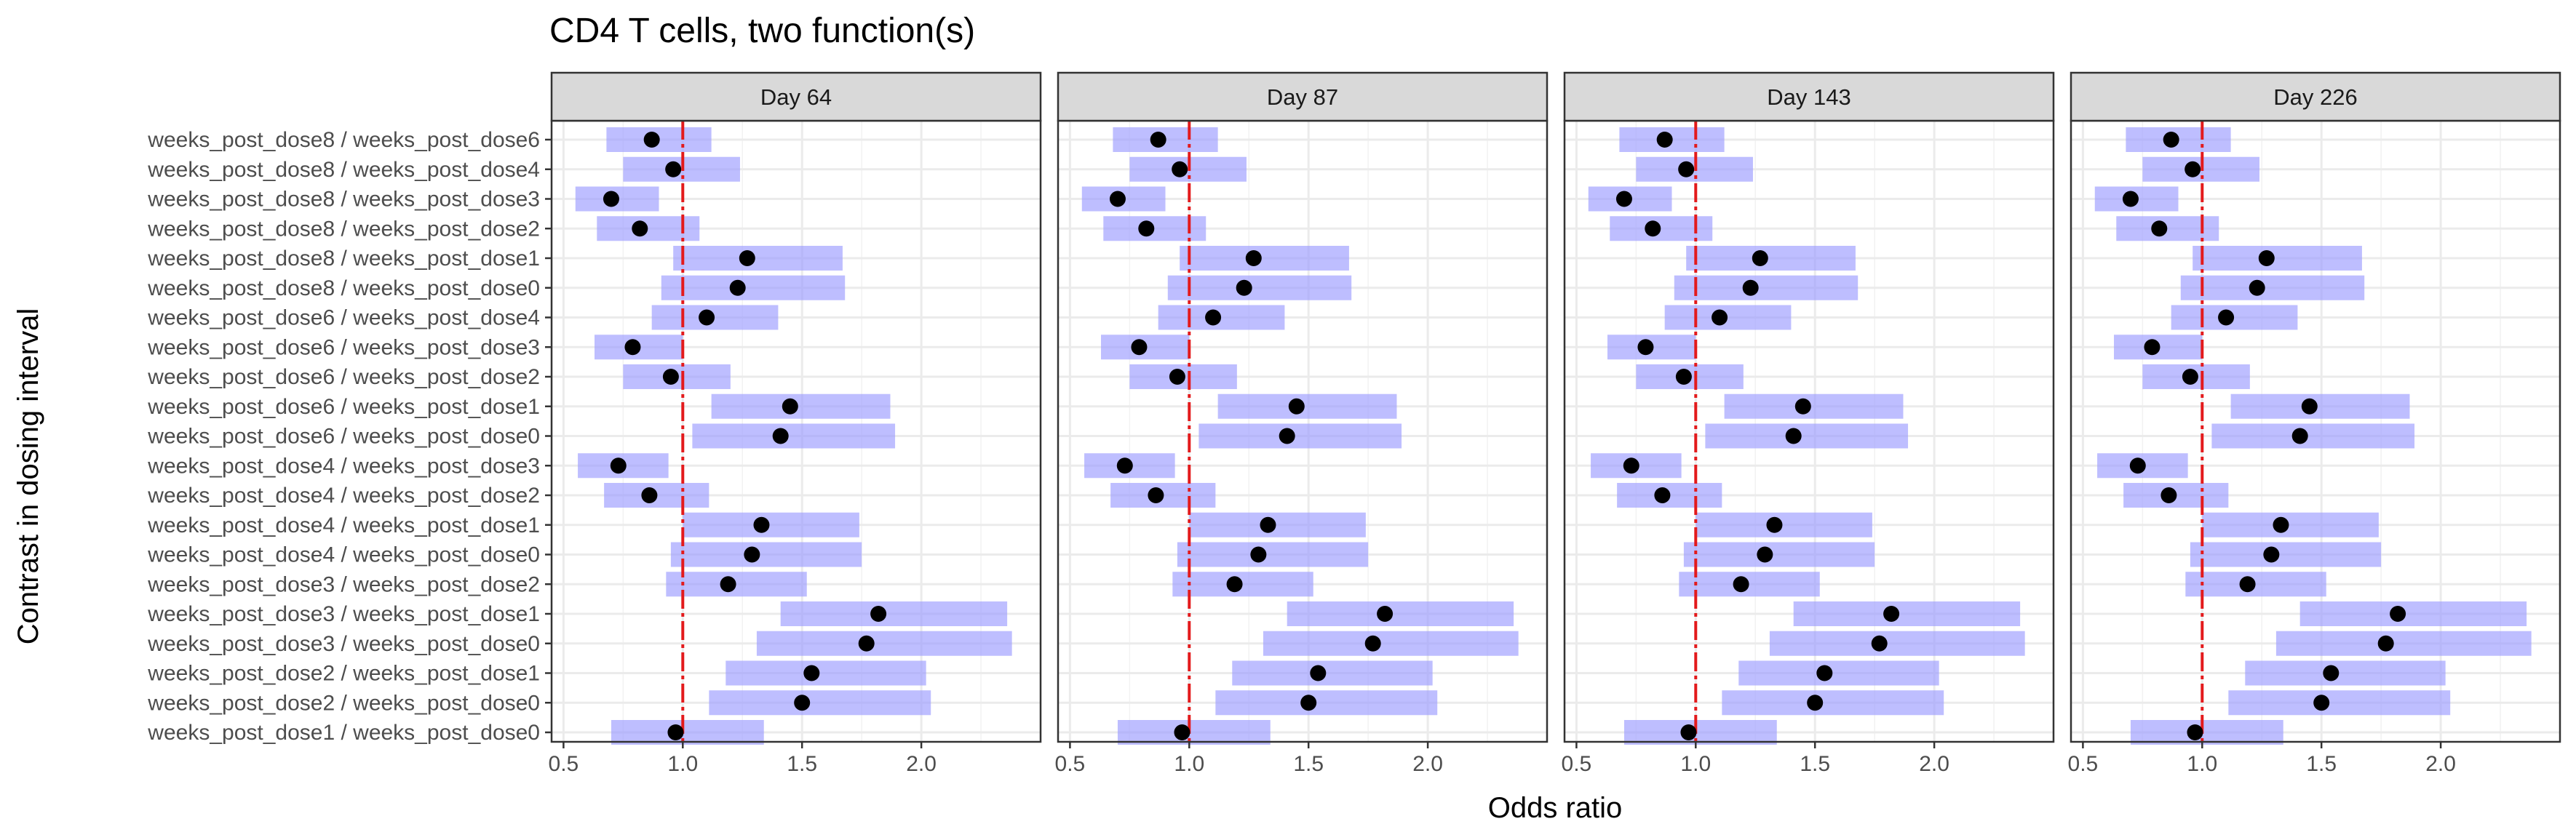  Describe the element at coordinates (343, 466) in the screenshot. I see `y-tick-label: weeks_post_dose4 / weeks_post_dose3` at that location.